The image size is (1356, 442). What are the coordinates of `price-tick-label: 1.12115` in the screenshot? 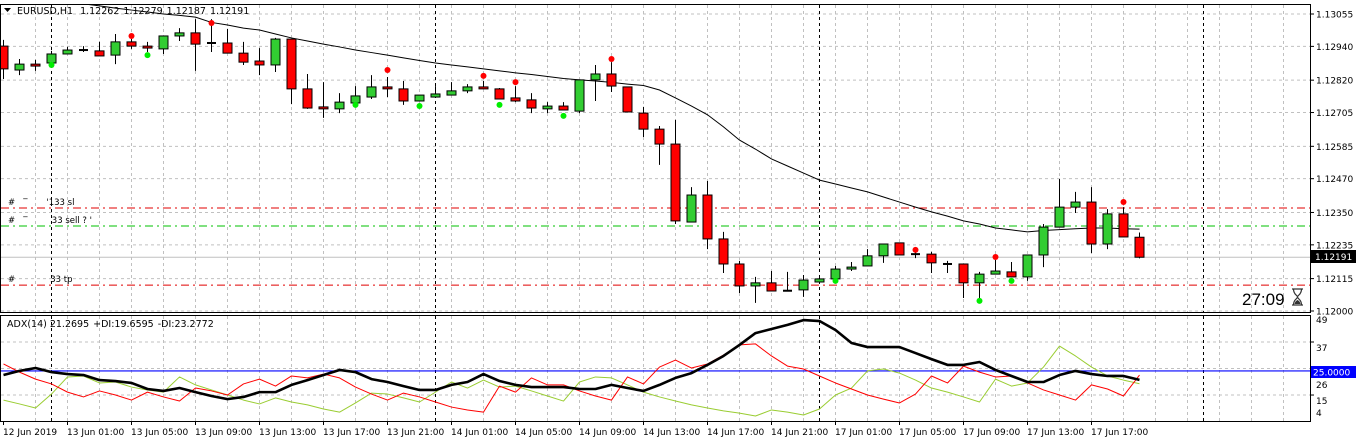 It's located at (1334, 280).